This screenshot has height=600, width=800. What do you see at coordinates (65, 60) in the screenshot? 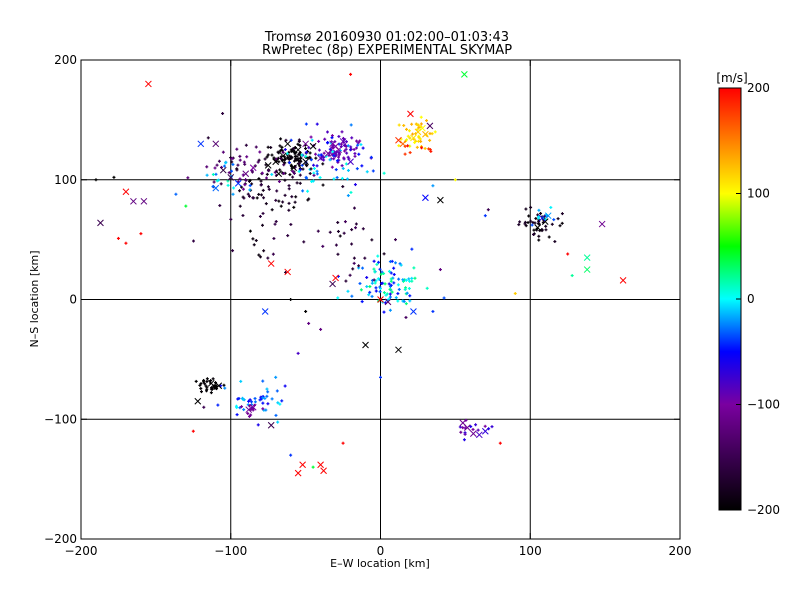
I see `y-tick-label: 200` at bounding box center [65, 60].